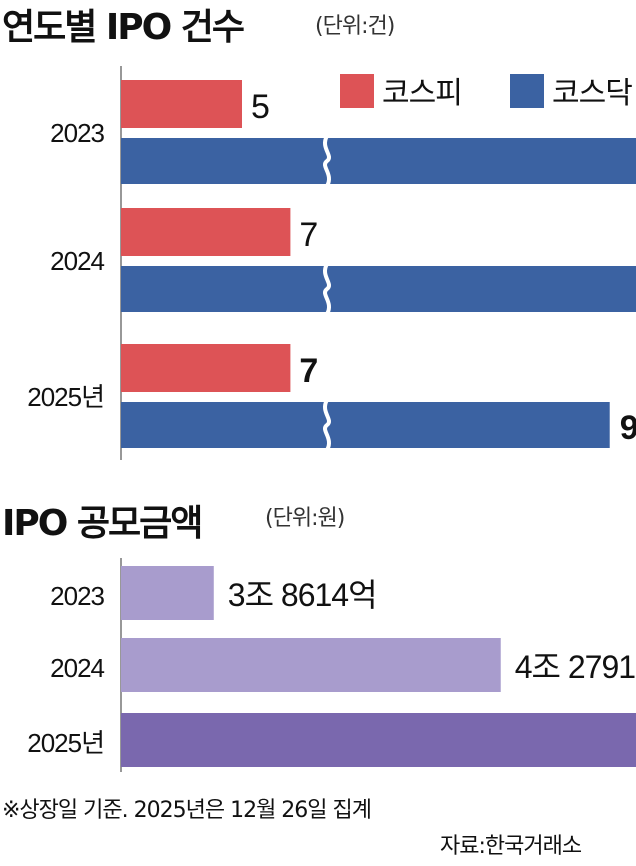 The width and height of the screenshot is (636, 866). I want to click on chart1-category-label: 2023, so click(77, 133).